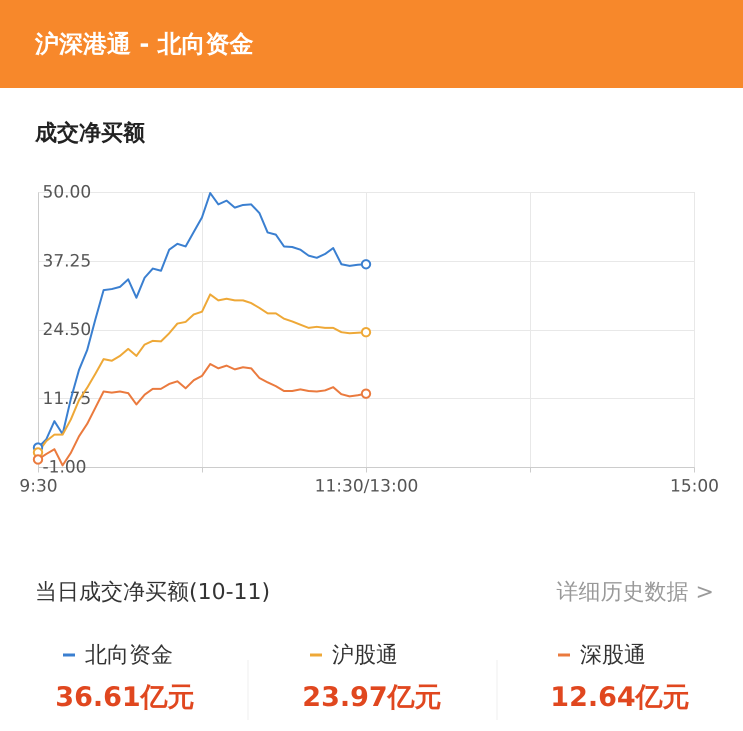 Image resolution: width=743 pixels, height=731 pixels. I want to click on y-tick-label: 24.50, so click(67, 330).